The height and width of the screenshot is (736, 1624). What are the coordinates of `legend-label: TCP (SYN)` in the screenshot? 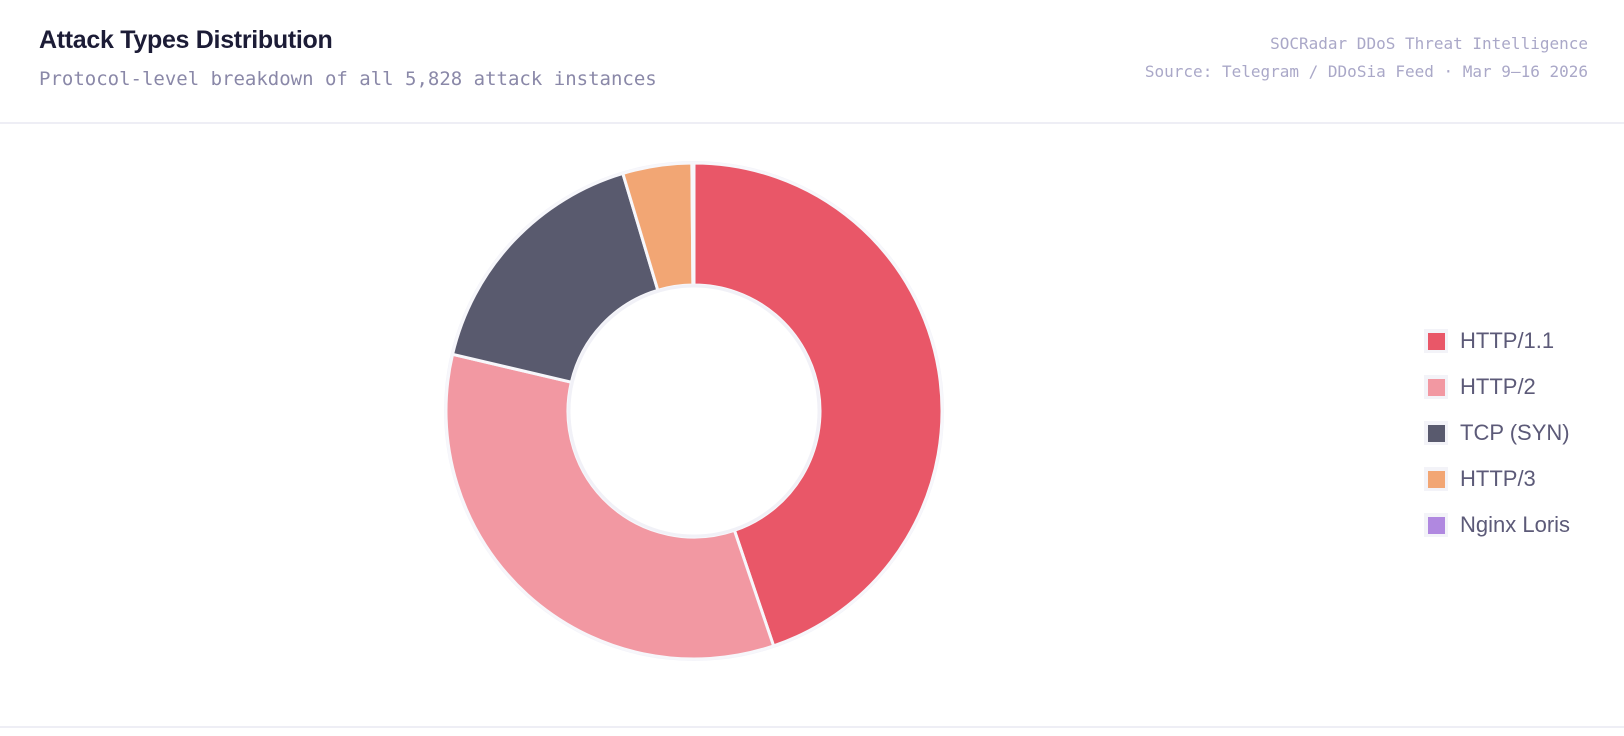 It's located at (1515, 432).